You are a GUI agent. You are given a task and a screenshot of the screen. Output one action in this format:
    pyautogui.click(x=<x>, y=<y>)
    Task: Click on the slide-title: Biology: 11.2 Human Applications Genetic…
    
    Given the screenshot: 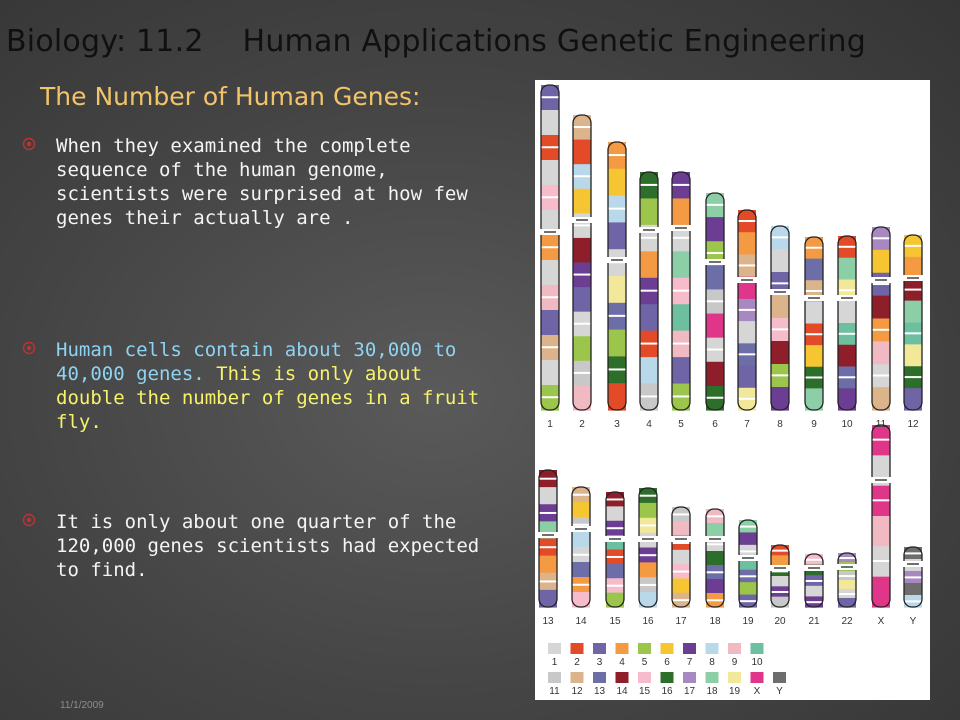 What is the action you would take?
    pyautogui.click(x=436, y=41)
    